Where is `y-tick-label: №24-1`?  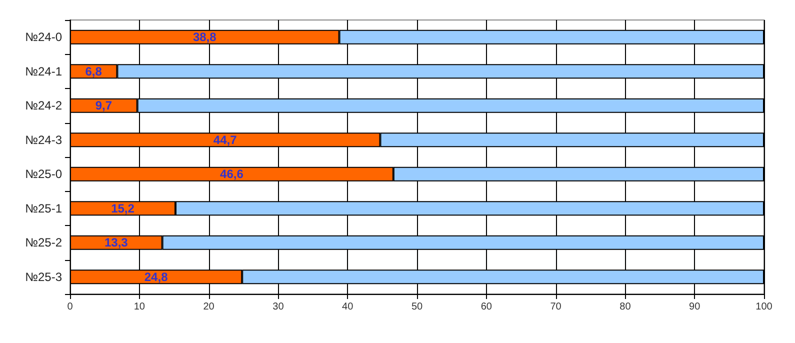
y-tick-label: №24-1 is located at coordinates (43, 71).